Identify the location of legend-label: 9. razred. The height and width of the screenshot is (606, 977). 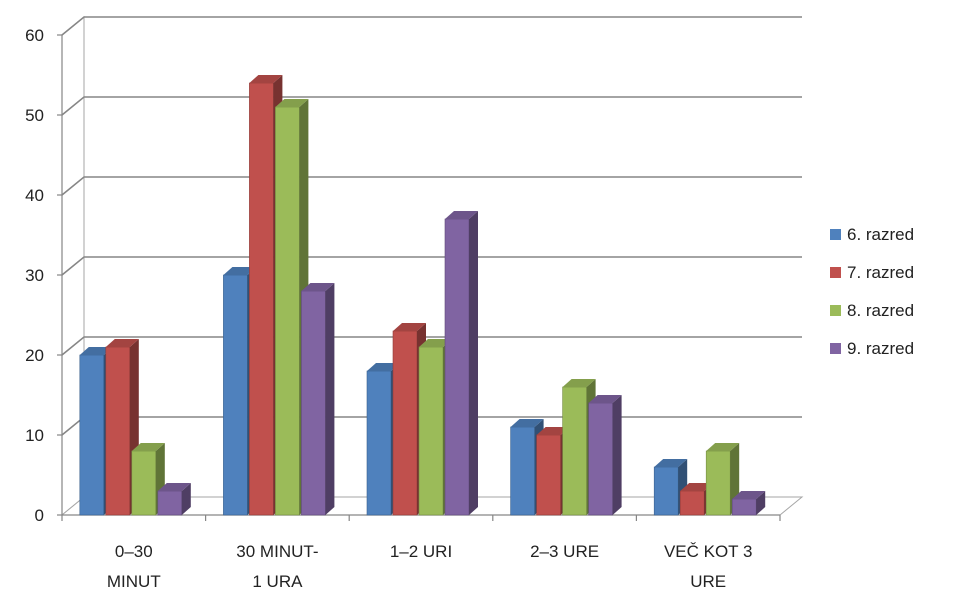
(880, 348).